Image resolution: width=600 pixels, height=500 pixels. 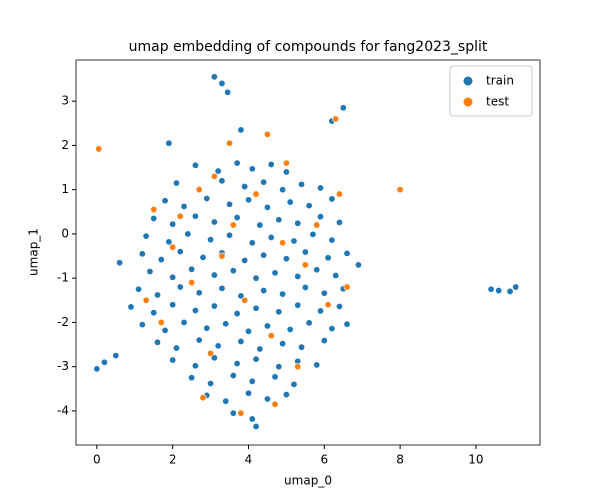 I want to click on x-tick-label: 6, so click(x=324, y=460).